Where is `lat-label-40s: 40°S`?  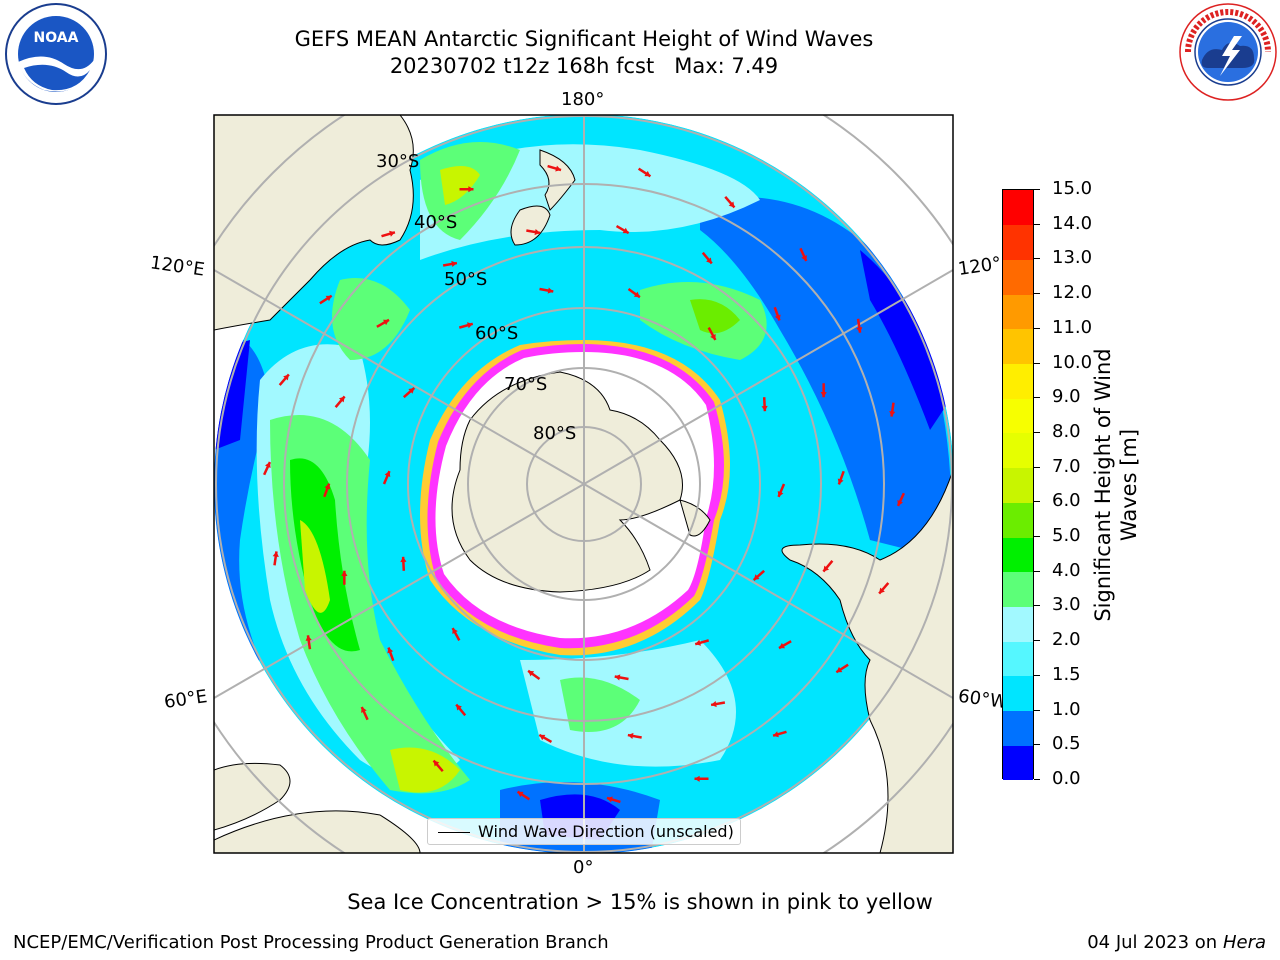
lat-label-40s: 40°S is located at coordinates (436, 222).